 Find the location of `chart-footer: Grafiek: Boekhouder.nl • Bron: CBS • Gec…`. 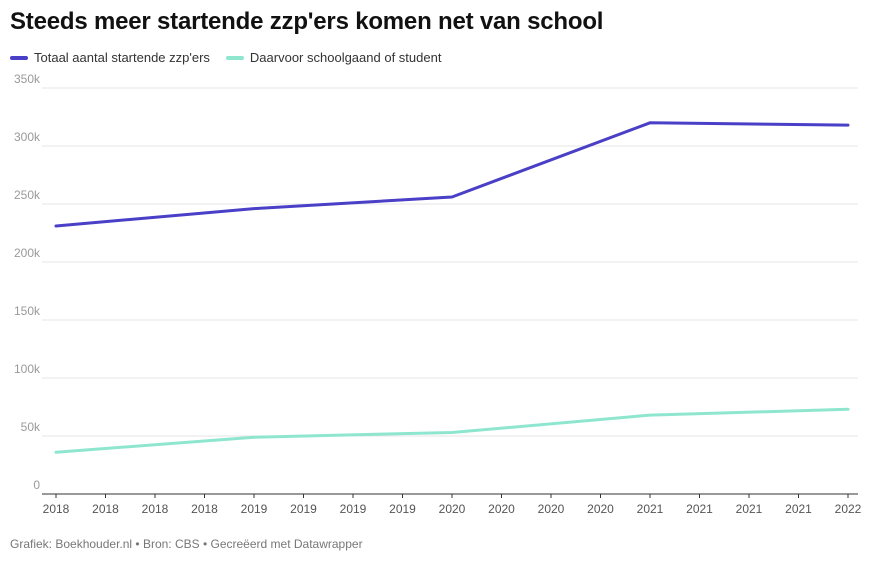

chart-footer: Grafiek: Boekhouder.nl • Bron: CBS • Gec… is located at coordinates (186, 544).